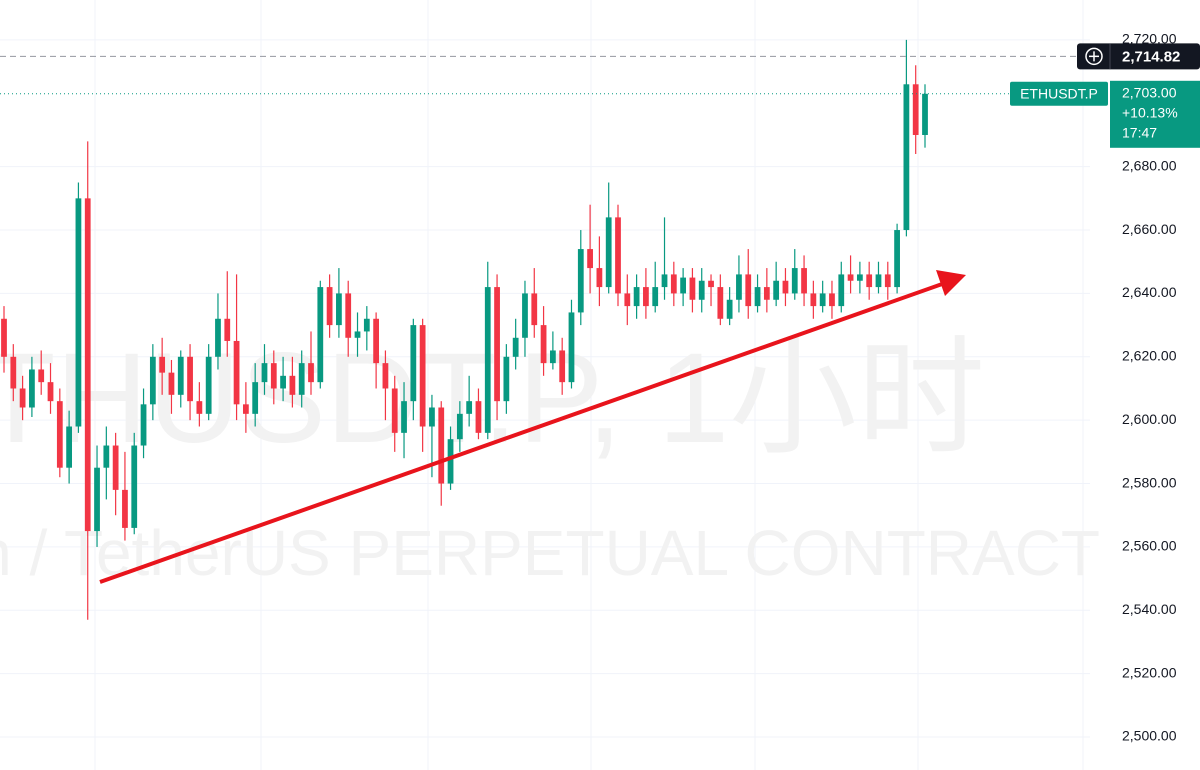 The height and width of the screenshot is (770, 1200). Describe the element at coordinates (1149, 229) in the screenshot. I see `y-tick-label: 2,660.00` at that location.